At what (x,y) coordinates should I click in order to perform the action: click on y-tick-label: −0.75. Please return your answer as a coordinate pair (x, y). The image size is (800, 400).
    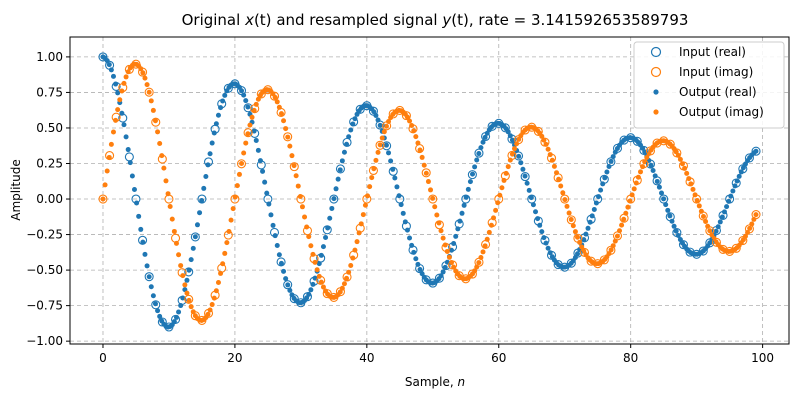
    Looking at the image, I should click on (44, 306).